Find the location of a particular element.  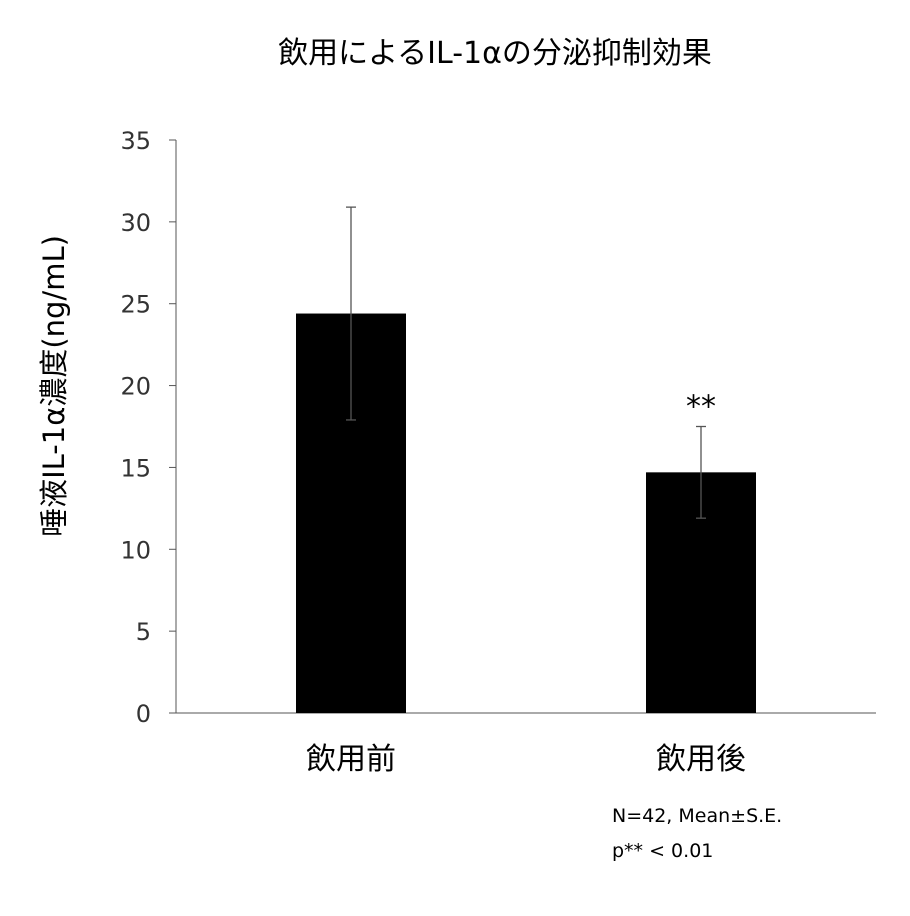

y-tick-label: 35 is located at coordinates (135, 141).